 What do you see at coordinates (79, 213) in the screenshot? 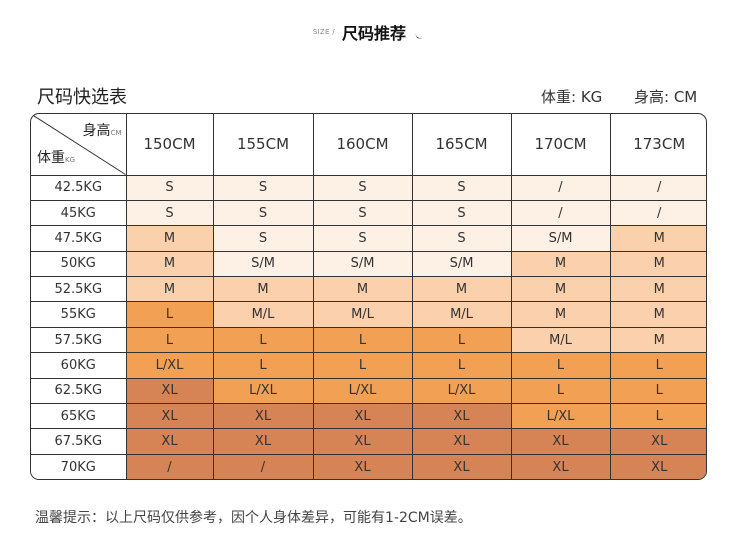
I see `weight-cell: 45KG` at bounding box center [79, 213].